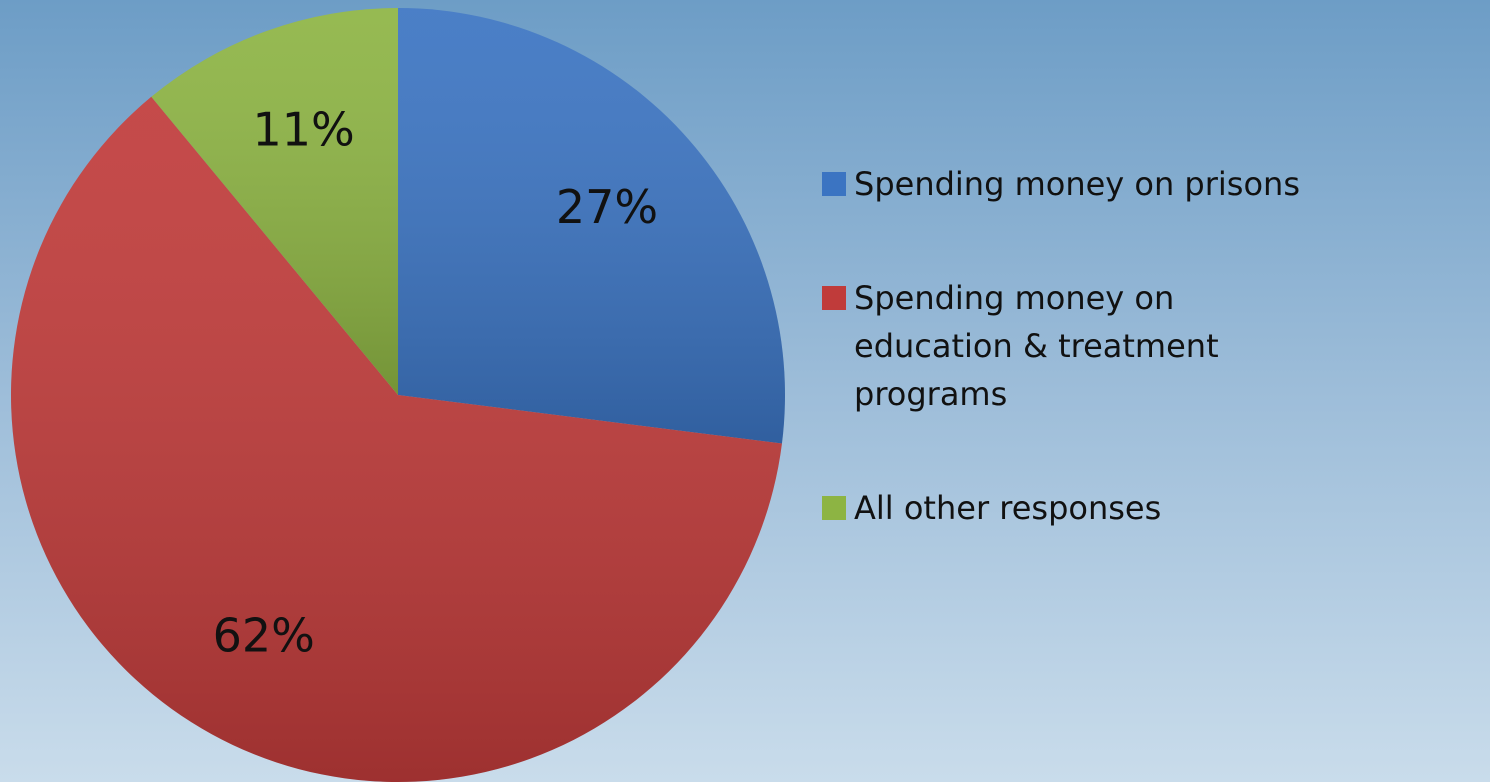  Describe the element at coordinates (303, 129) in the screenshot. I see `value-label: 11%` at that location.